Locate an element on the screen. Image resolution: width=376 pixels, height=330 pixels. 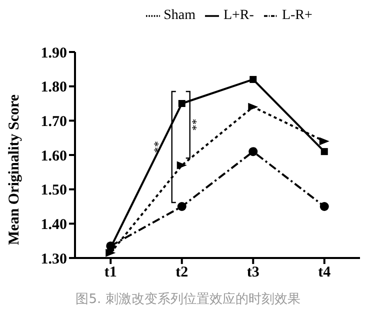
x-tick-label: t4 is located at coordinates (325, 272).